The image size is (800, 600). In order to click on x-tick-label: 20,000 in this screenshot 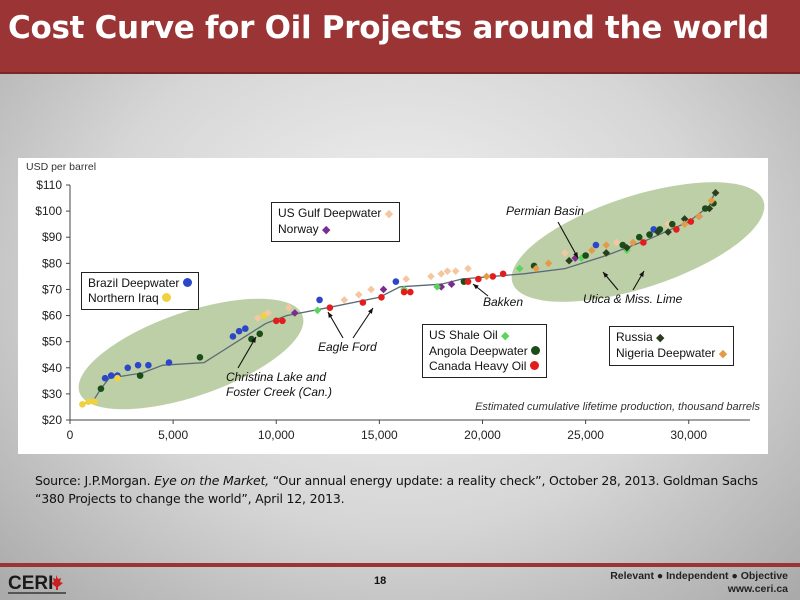, I will do `click(482, 435)`.